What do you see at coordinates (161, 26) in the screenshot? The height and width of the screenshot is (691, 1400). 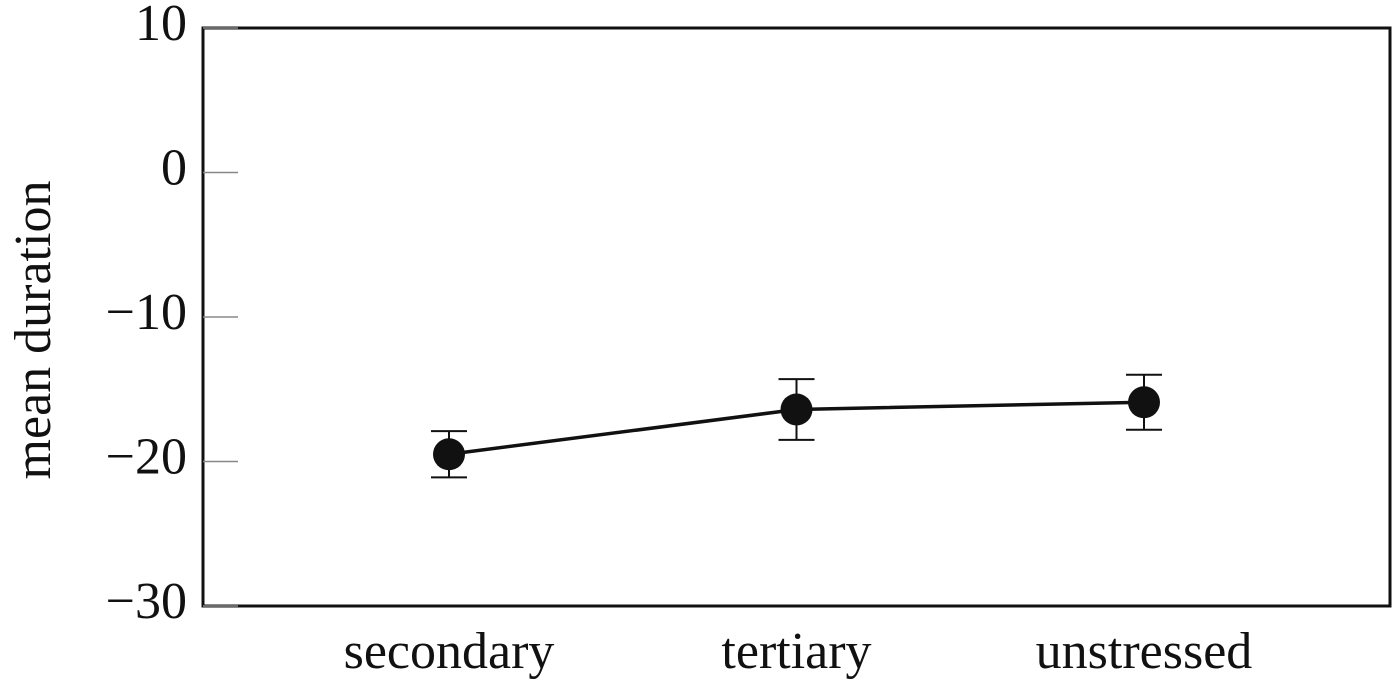 I see `y-tick-label: 10` at bounding box center [161, 26].